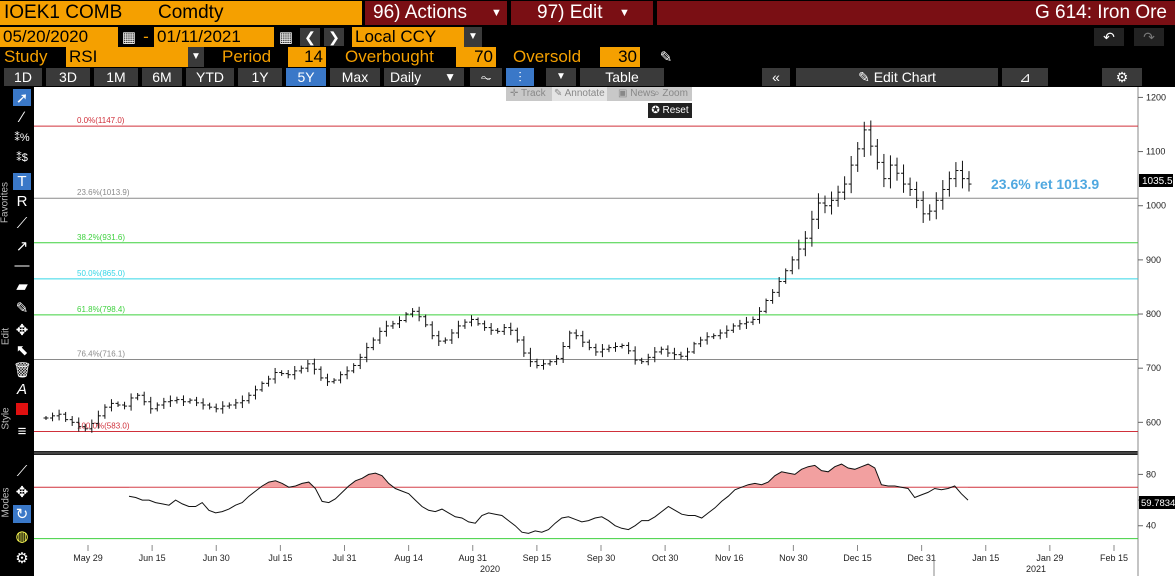 The image size is (1175, 576). I want to click on style-icon: ≡, so click(22, 431).